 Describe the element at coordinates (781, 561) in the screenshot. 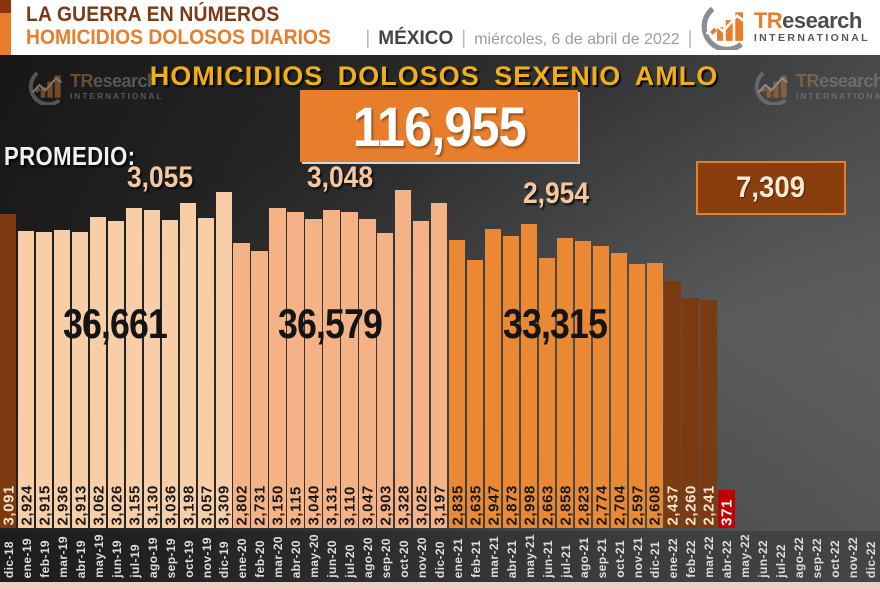

I see `month-label: jul-22` at that location.